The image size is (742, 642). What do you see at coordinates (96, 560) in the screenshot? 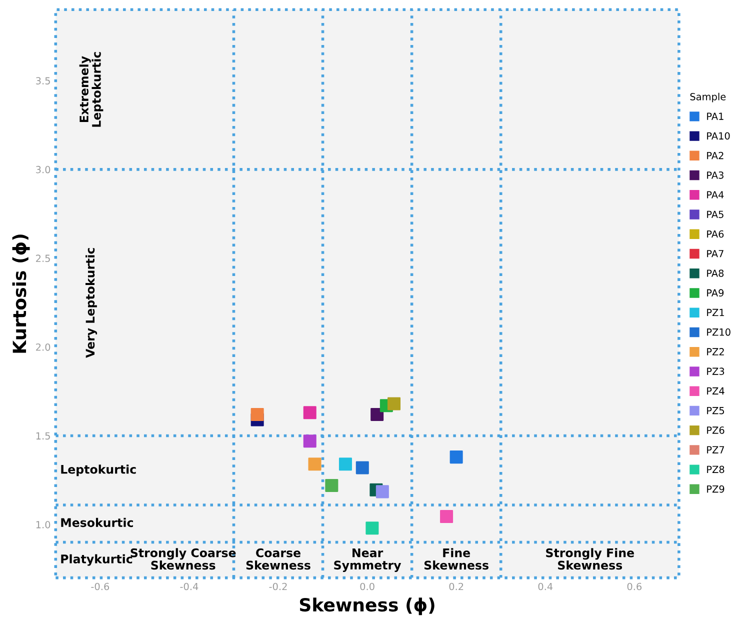
I see `annotation: Platykurtic` at bounding box center [96, 560].